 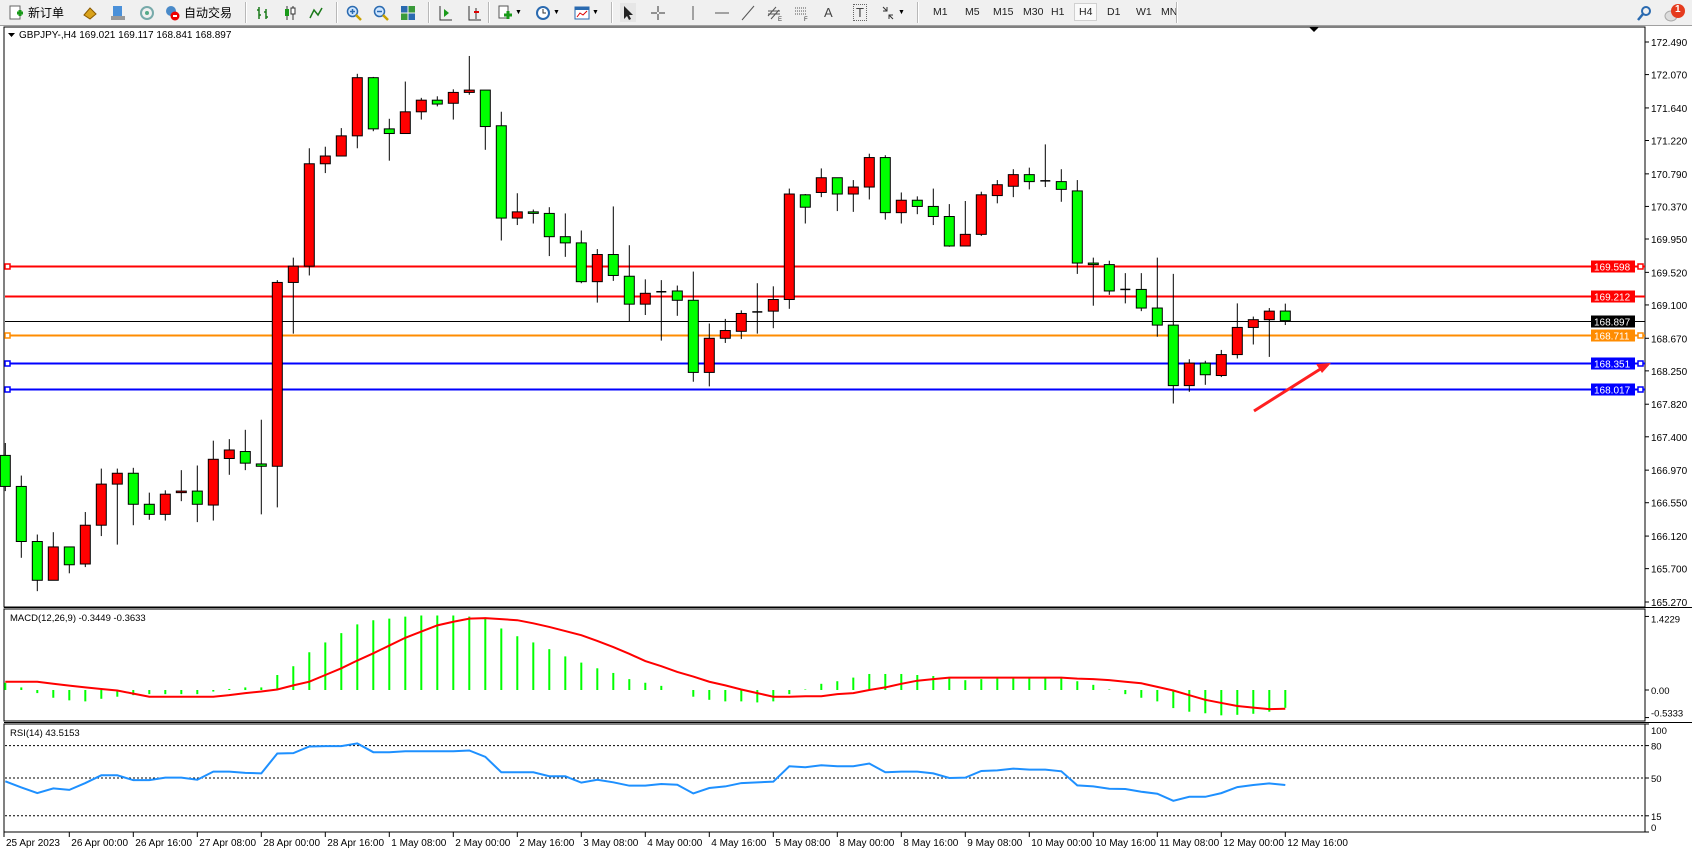 What do you see at coordinates (610, 843) in the screenshot?
I see `time-axis-label: 3 May 08:00` at bounding box center [610, 843].